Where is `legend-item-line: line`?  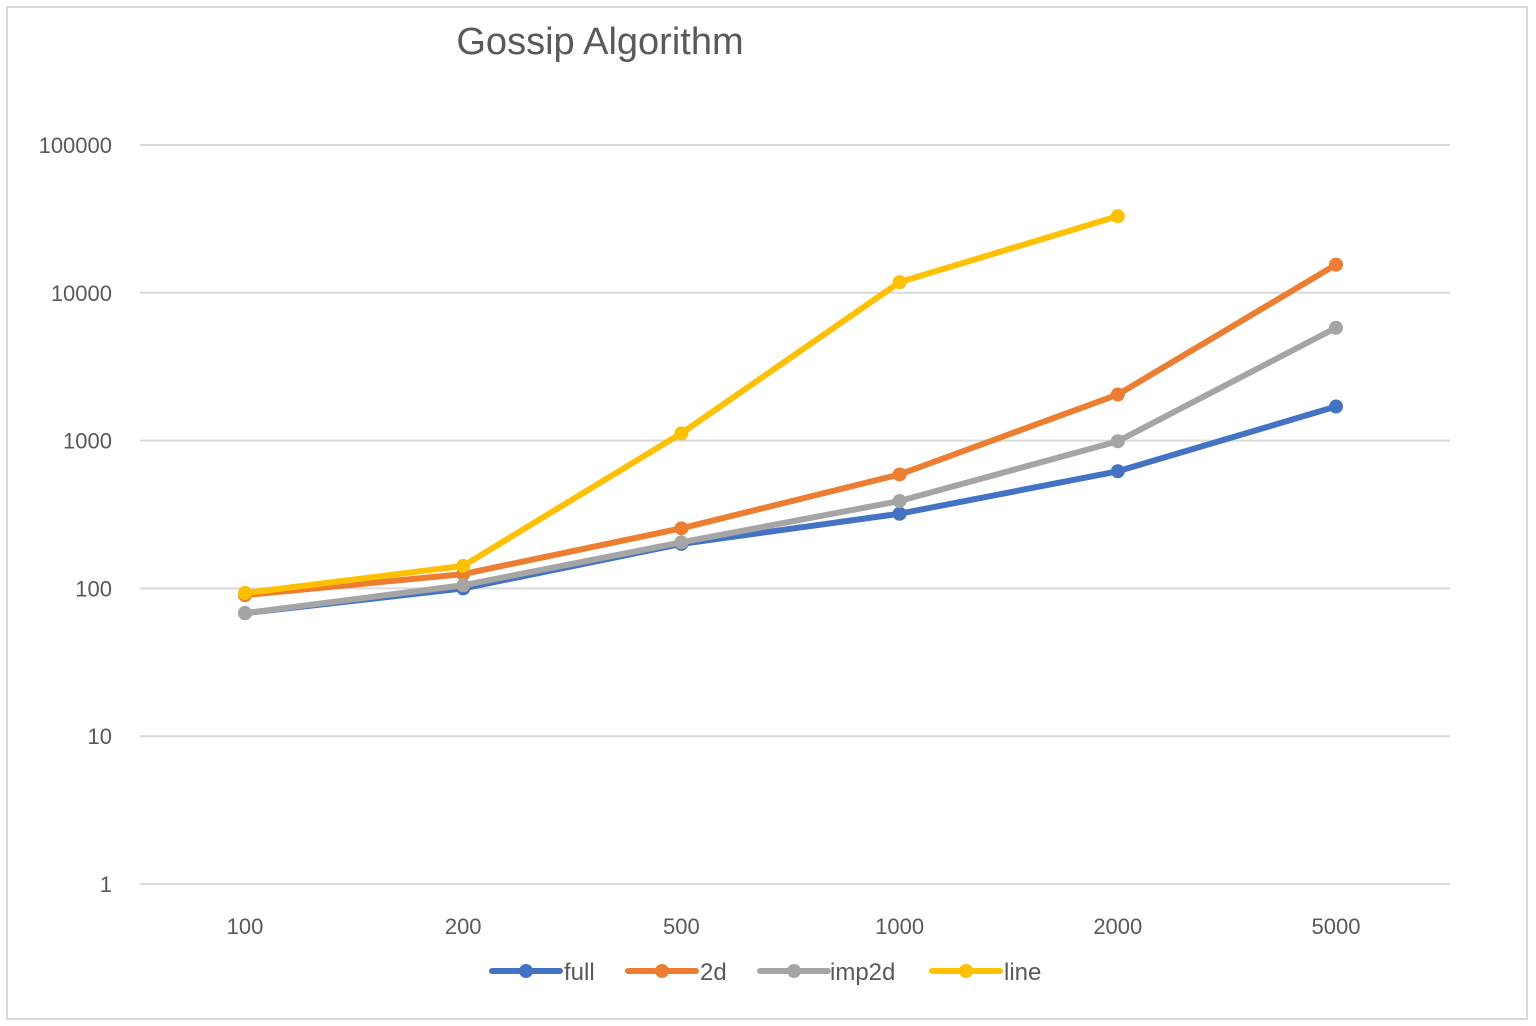 legend-item-line: line is located at coordinates (985, 972).